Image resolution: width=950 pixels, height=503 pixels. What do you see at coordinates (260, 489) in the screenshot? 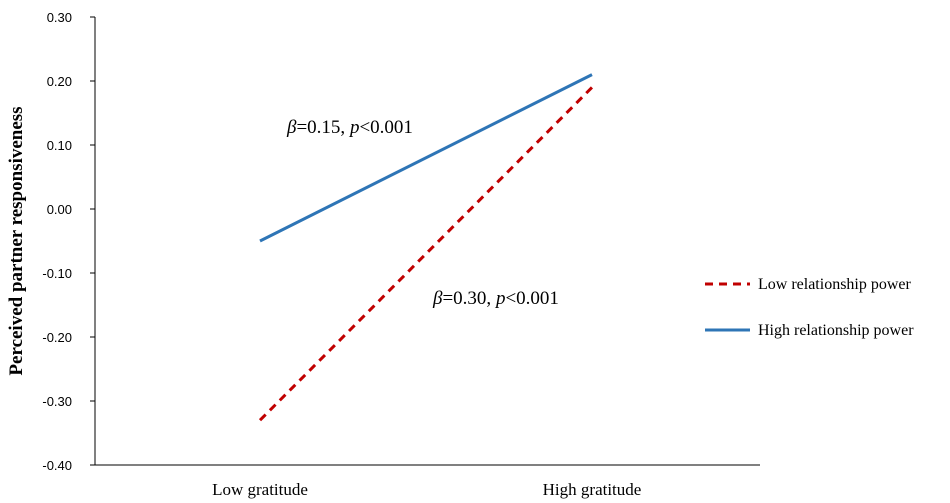
I see `x-tick-label-low-gratitude: Low gratitude` at bounding box center [260, 489].